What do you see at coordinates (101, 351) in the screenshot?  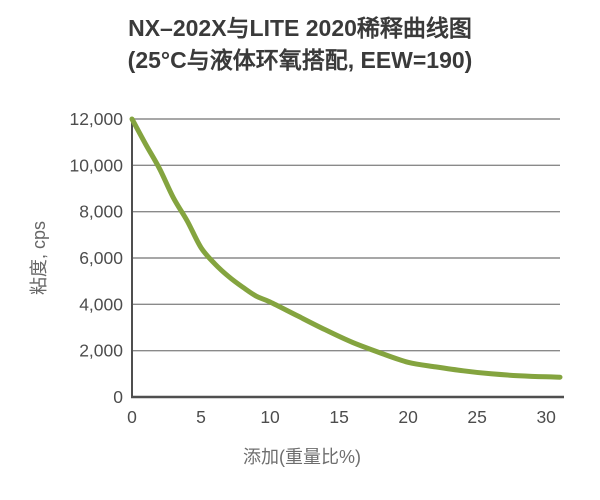 I see `y-tick-label: 2,000` at bounding box center [101, 351].